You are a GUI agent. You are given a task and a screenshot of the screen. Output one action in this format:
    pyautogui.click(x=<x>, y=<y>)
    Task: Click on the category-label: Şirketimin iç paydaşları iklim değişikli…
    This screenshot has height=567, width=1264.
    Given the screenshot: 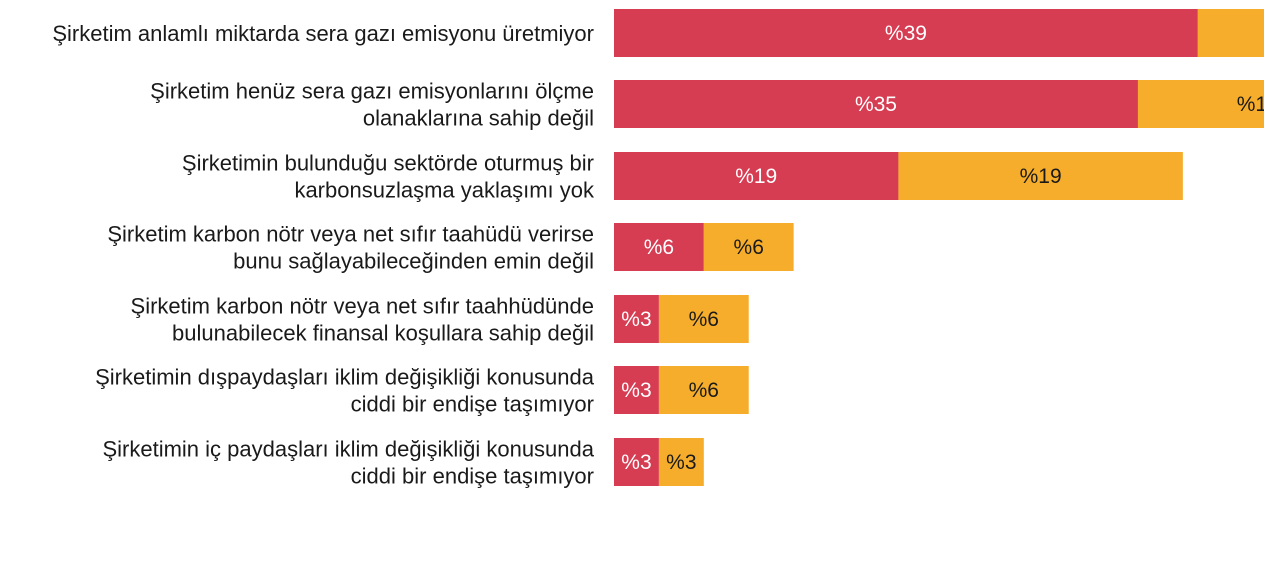 What is the action you would take?
    pyautogui.click(x=348, y=463)
    